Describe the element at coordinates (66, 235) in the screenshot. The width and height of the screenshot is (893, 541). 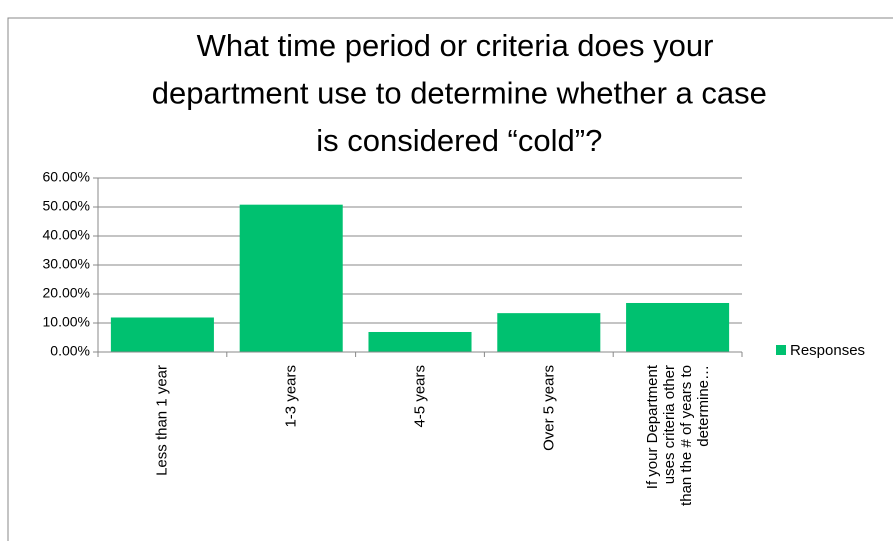
I see `y-tick-label: 40.00%` at that location.